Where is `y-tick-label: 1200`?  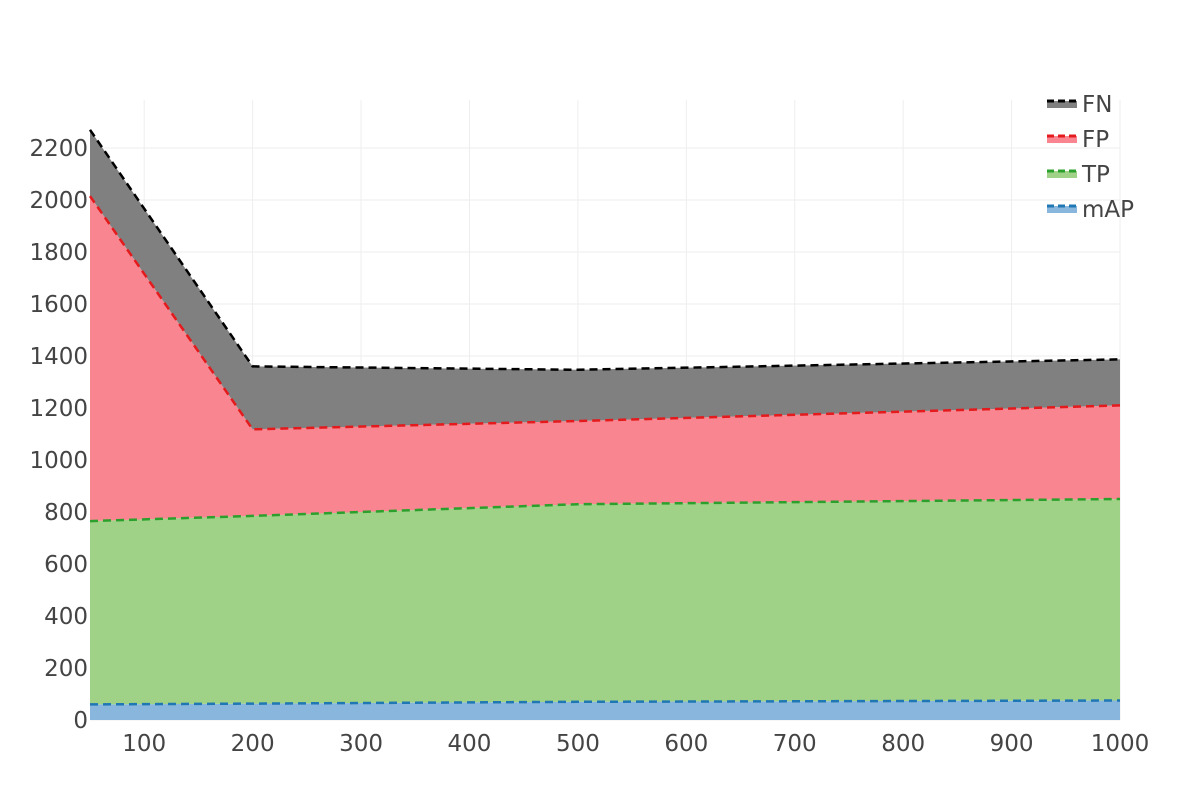 y-tick-label: 1200 is located at coordinates (58, 409).